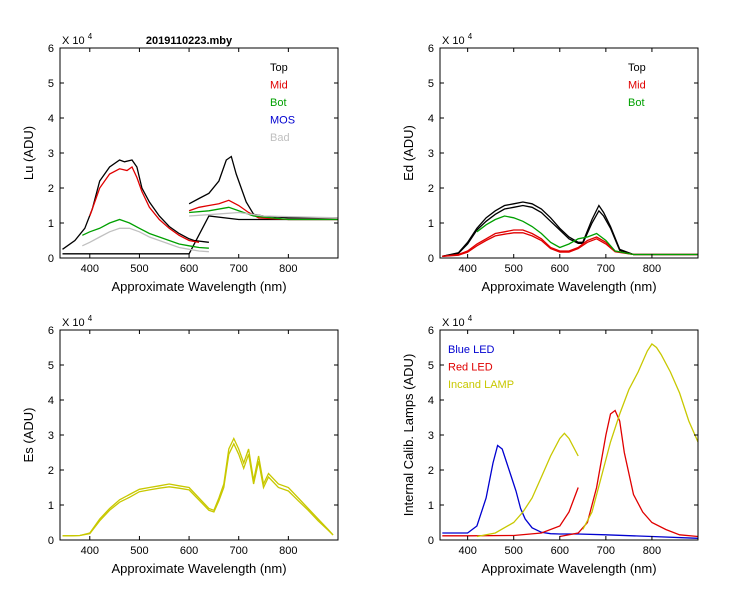 Image resolution: width=750 pixels, height=605 pixels. Describe the element at coordinates (280, 138) in the screenshot. I see `legend-entry-bad: Bad` at that location.